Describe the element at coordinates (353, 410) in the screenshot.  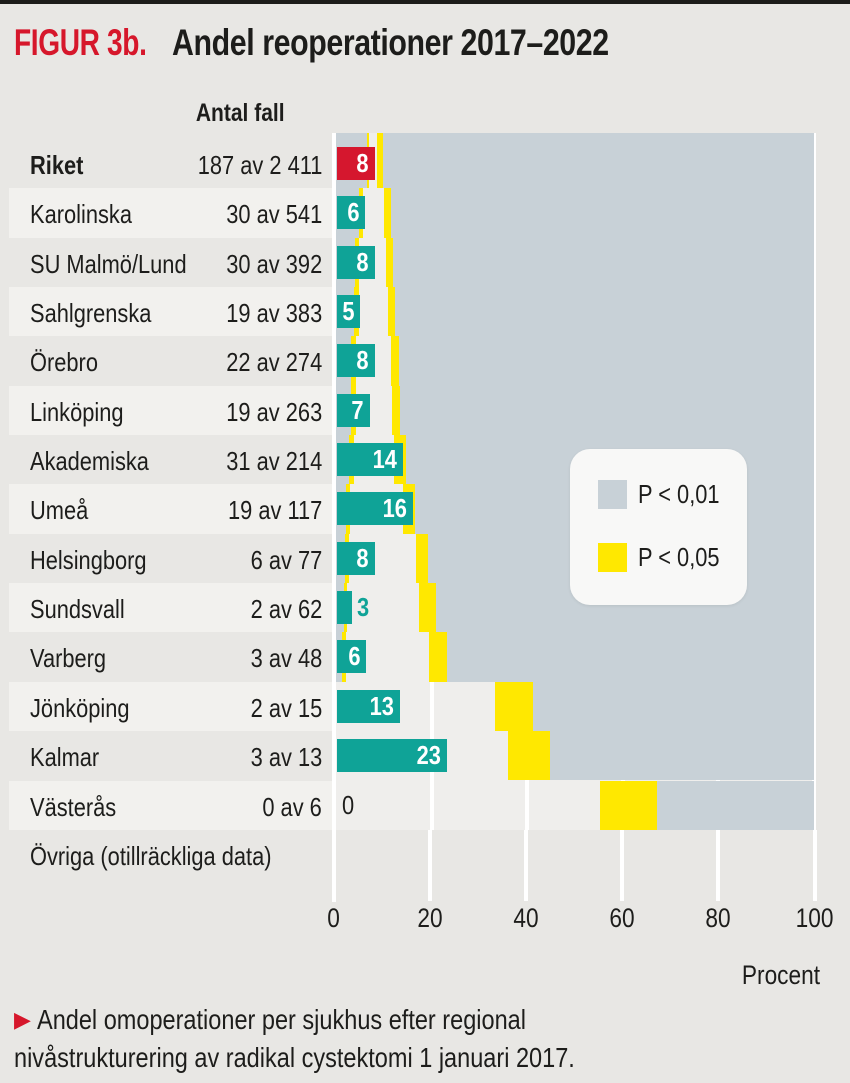
I see `bar-Linköping: 7` at that location.